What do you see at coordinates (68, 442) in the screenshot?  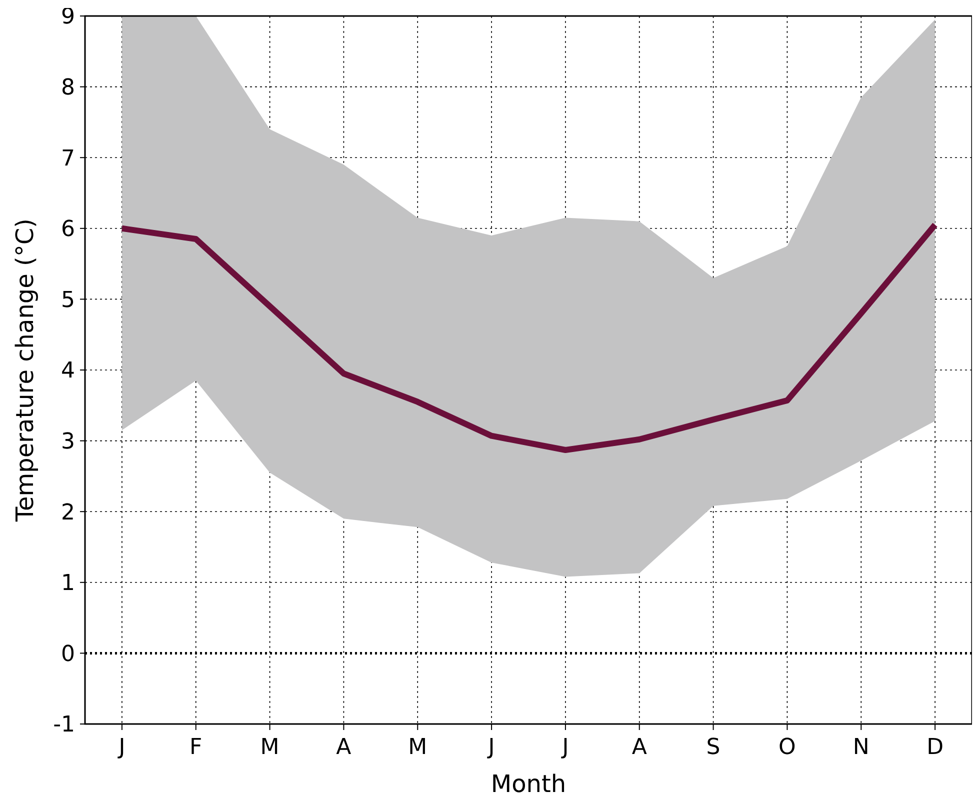 I see `y-tick-label: 3` at bounding box center [68, 442].